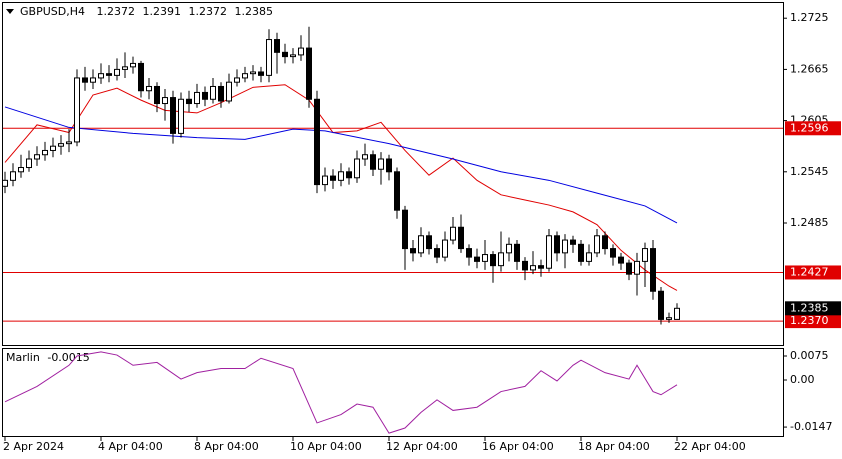 The height and width of the screenshot is (459, 842). Describe the element at coordinates (33, 446) in the screenshot. I see `x-tick-label: 2 Apr 2024` at that location.